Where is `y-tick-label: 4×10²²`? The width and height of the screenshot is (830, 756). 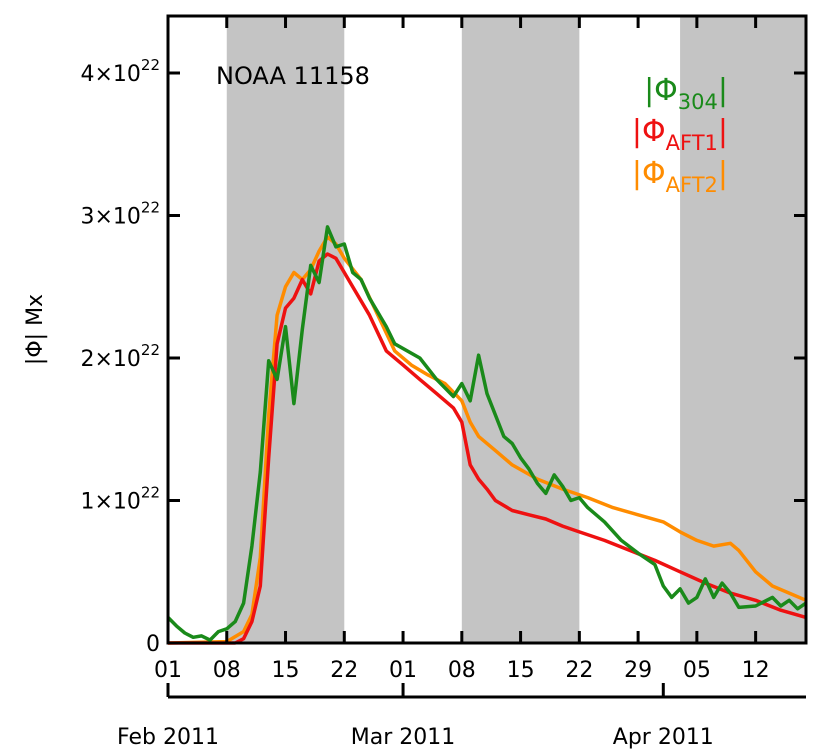
y-tick-label: 4×10²² is located at coordinates (120, 71).